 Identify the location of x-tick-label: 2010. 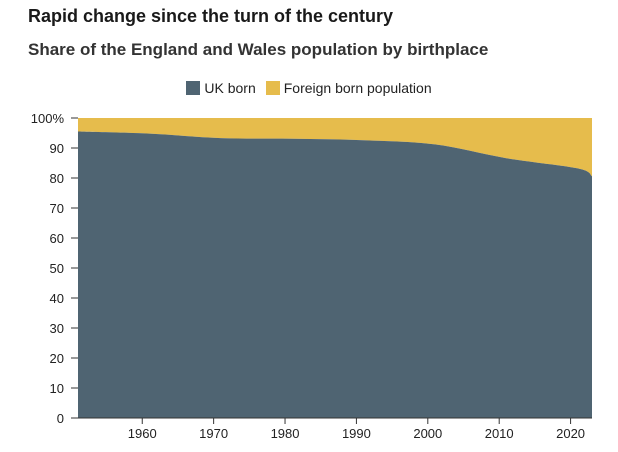
(499, 433).